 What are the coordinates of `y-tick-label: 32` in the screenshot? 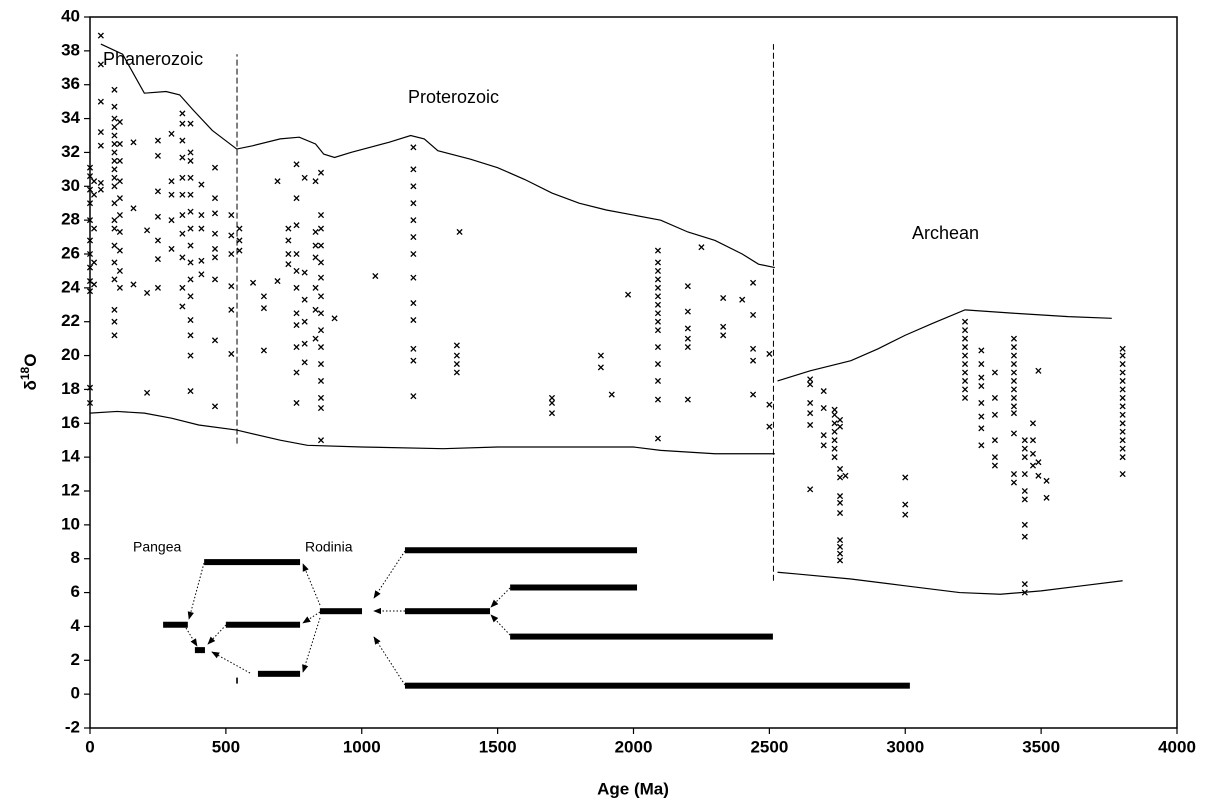 It's located at (70, 151).